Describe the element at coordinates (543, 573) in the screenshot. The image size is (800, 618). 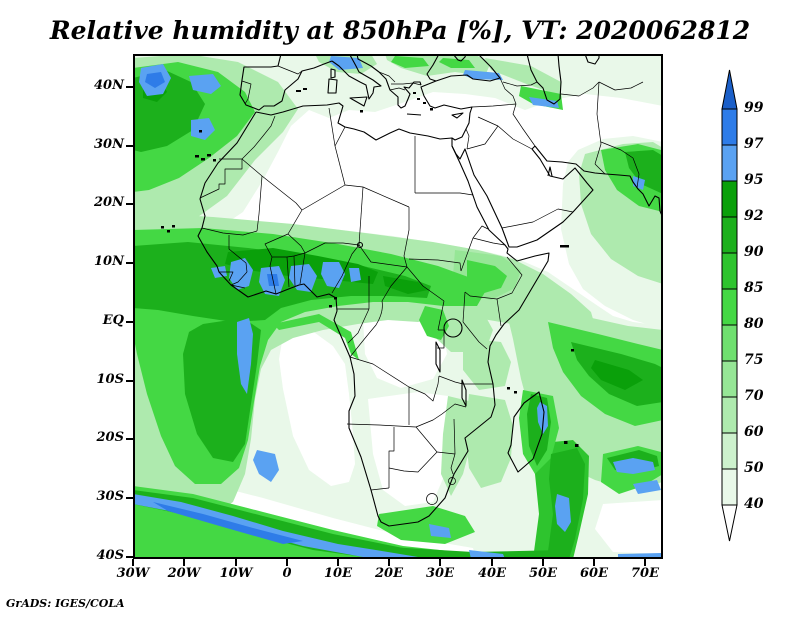
I see `x-axis-label: 50E` at that location.